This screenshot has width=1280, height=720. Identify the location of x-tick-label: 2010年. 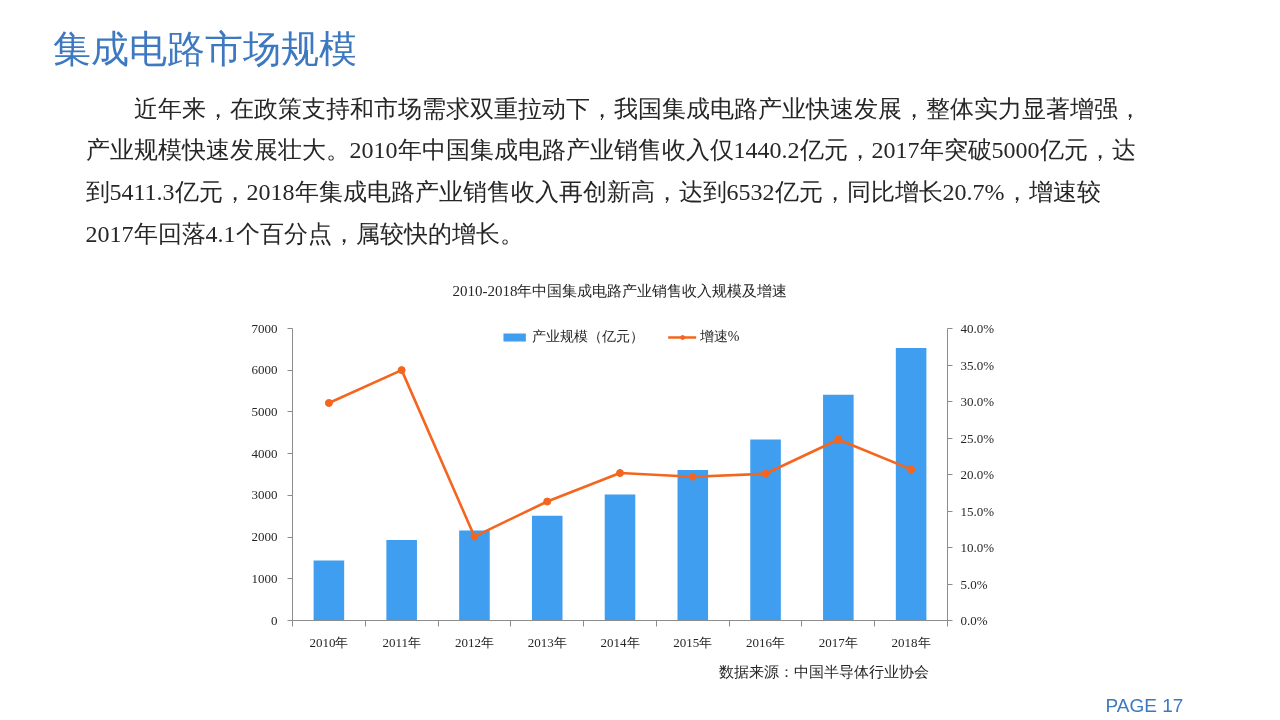
(329, 642).